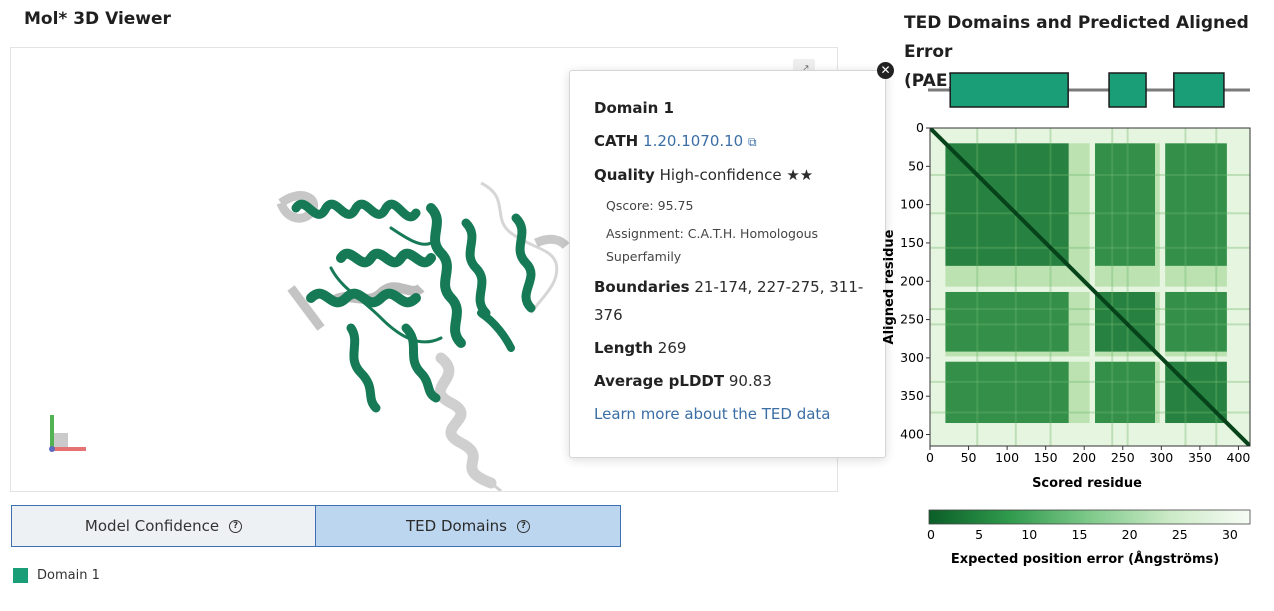 The width and height of the screenshot is (1274, 611). I want to click on pae-x-axis-label: Scored residue, so click(1087, 483).